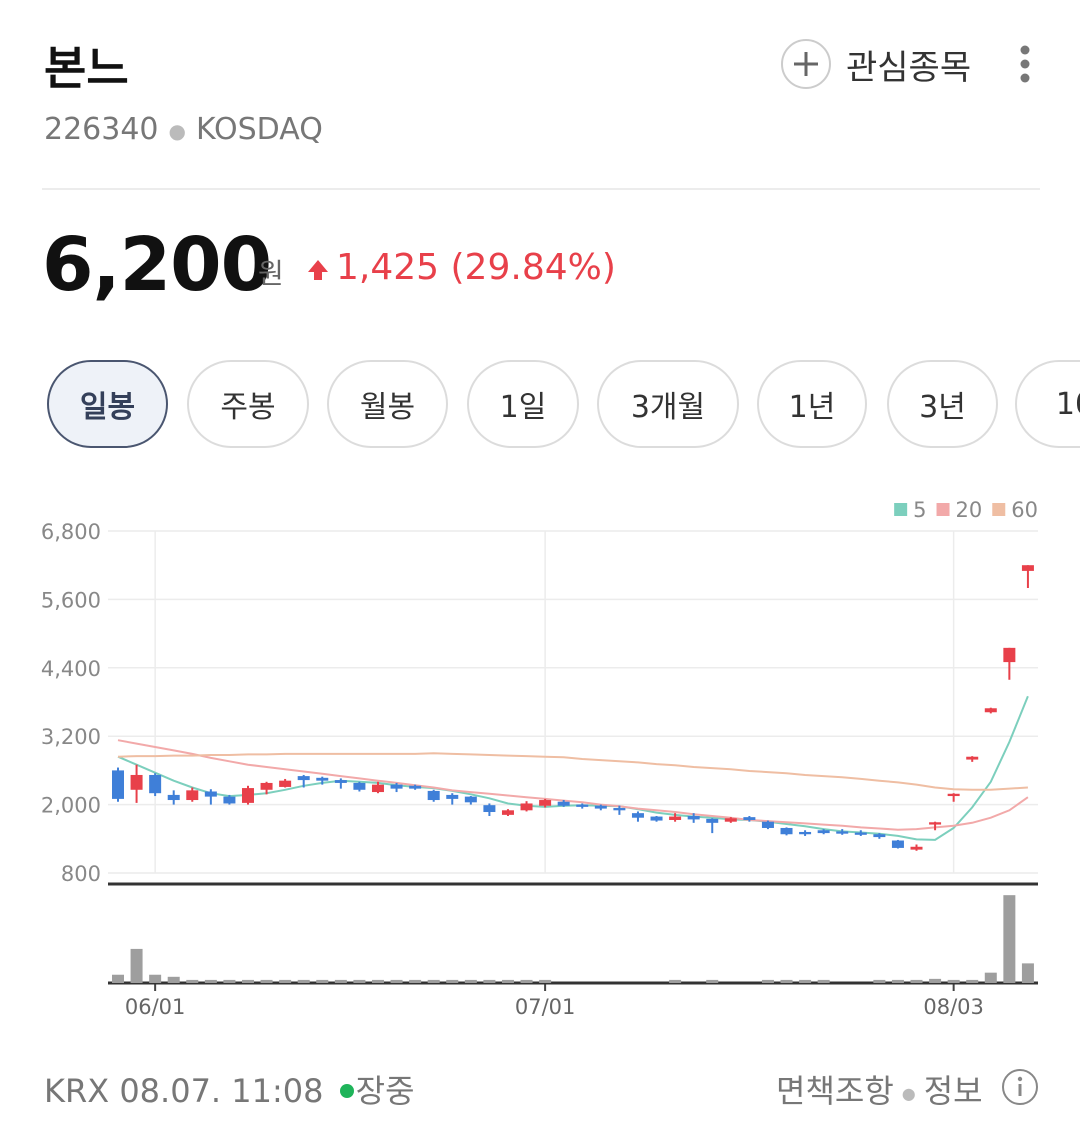  Describe the element at coordinates (385, 1091) in the screenshot. I see `status: 장중` at that location.